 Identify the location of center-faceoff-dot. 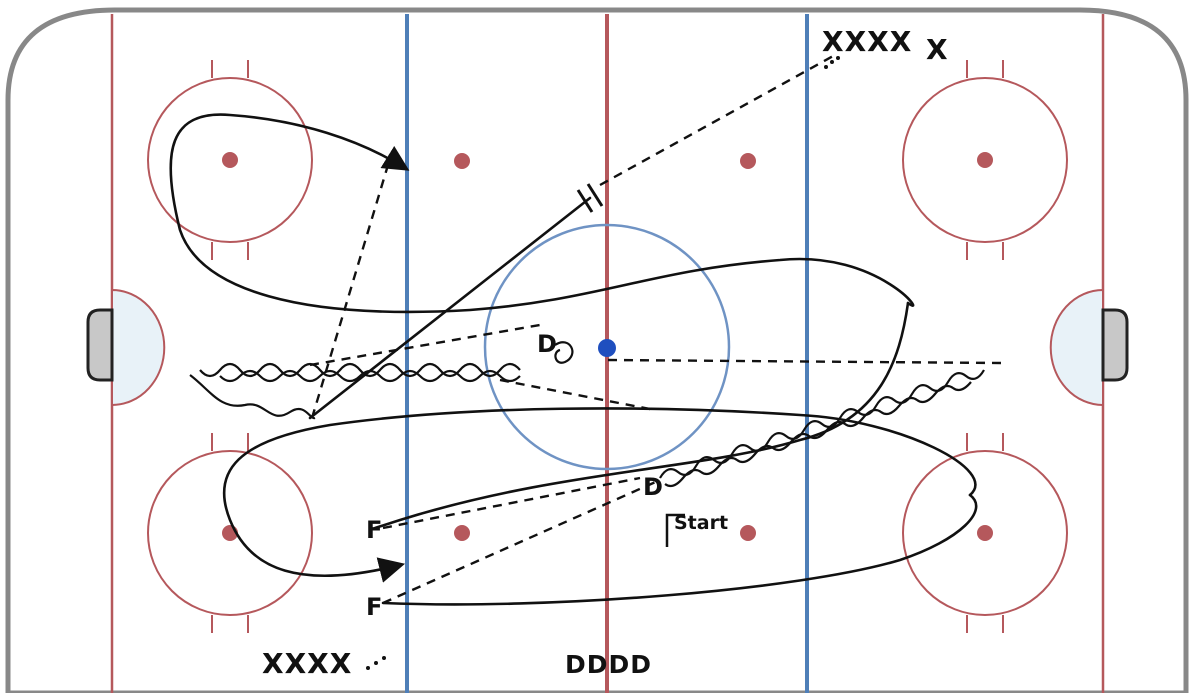
(607, 348).